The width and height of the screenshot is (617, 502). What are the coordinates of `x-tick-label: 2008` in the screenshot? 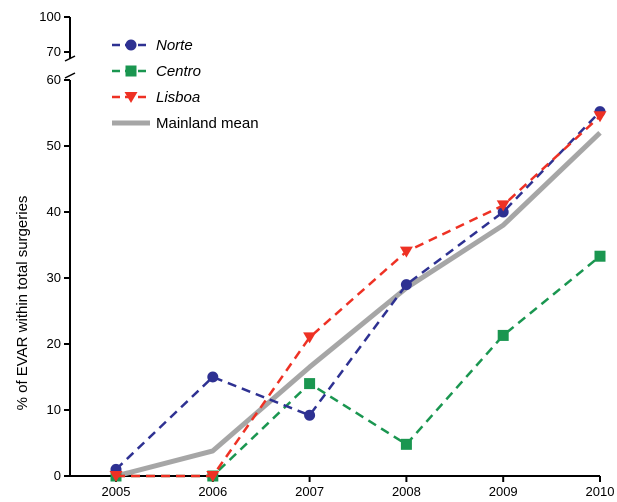 It's located at (406, 490).